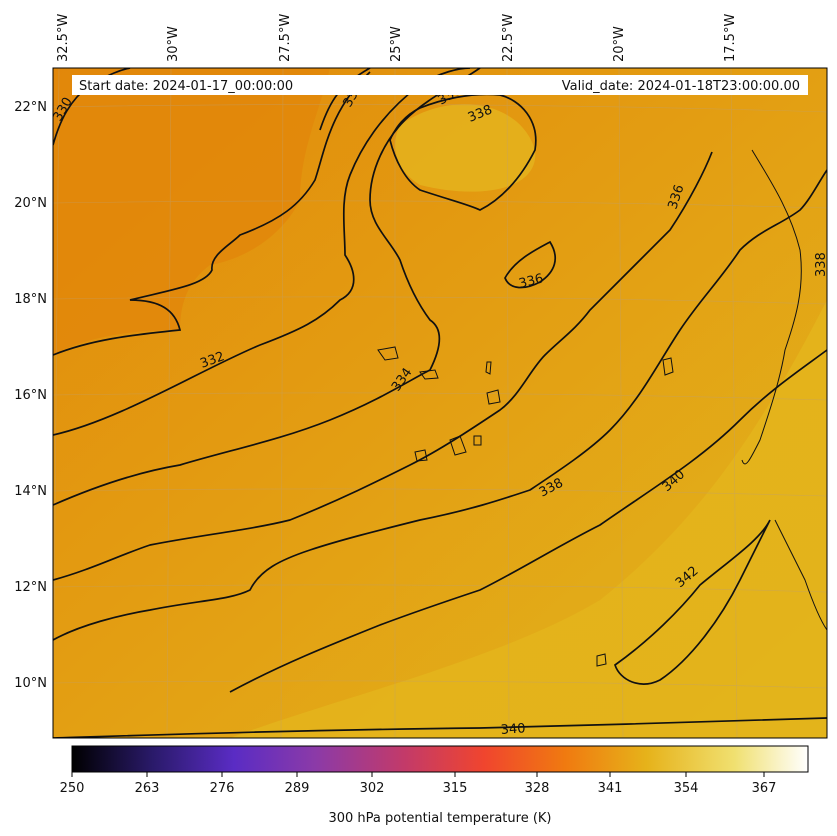 The width and height of the screenshot is (837, 836). I want to click on longitude-label: 22.5°W, so click(508, 38).